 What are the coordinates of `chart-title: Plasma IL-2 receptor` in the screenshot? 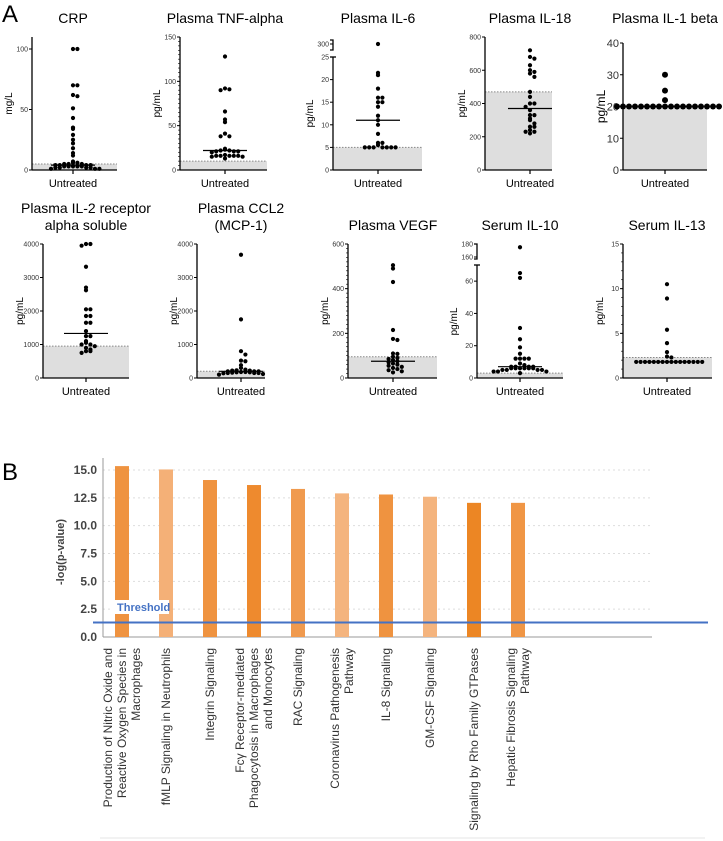 It's located at (86, 208).